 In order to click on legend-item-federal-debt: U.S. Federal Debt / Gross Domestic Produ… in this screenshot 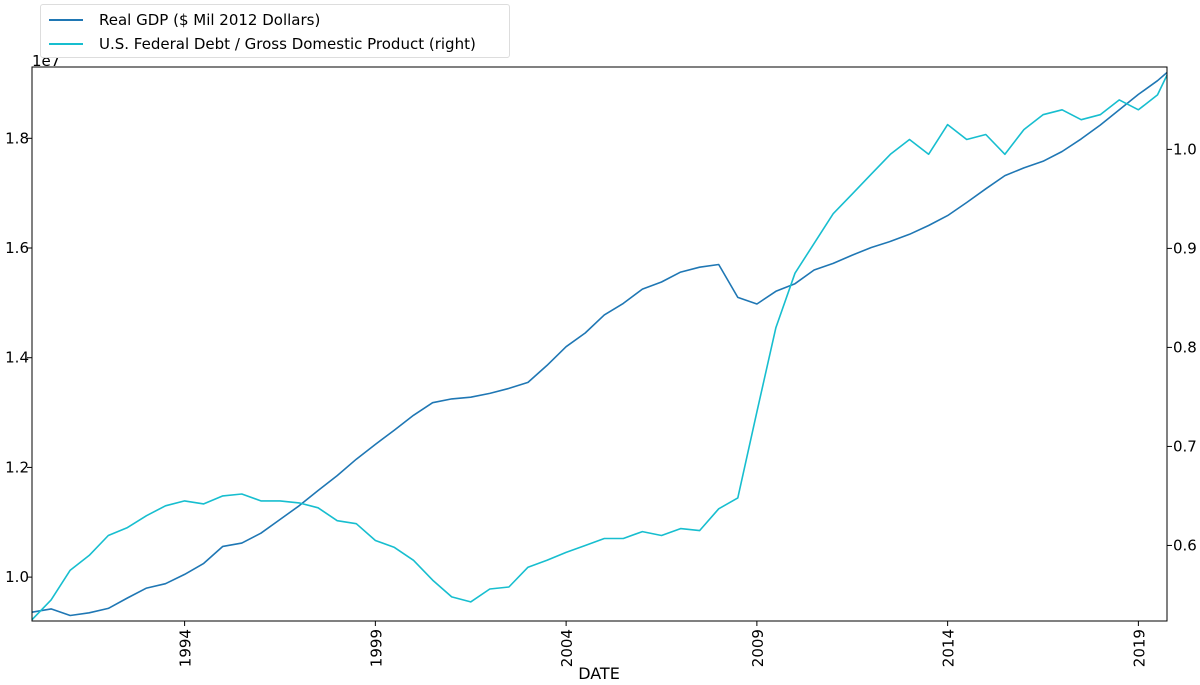, I will do `click(262, 44)`.